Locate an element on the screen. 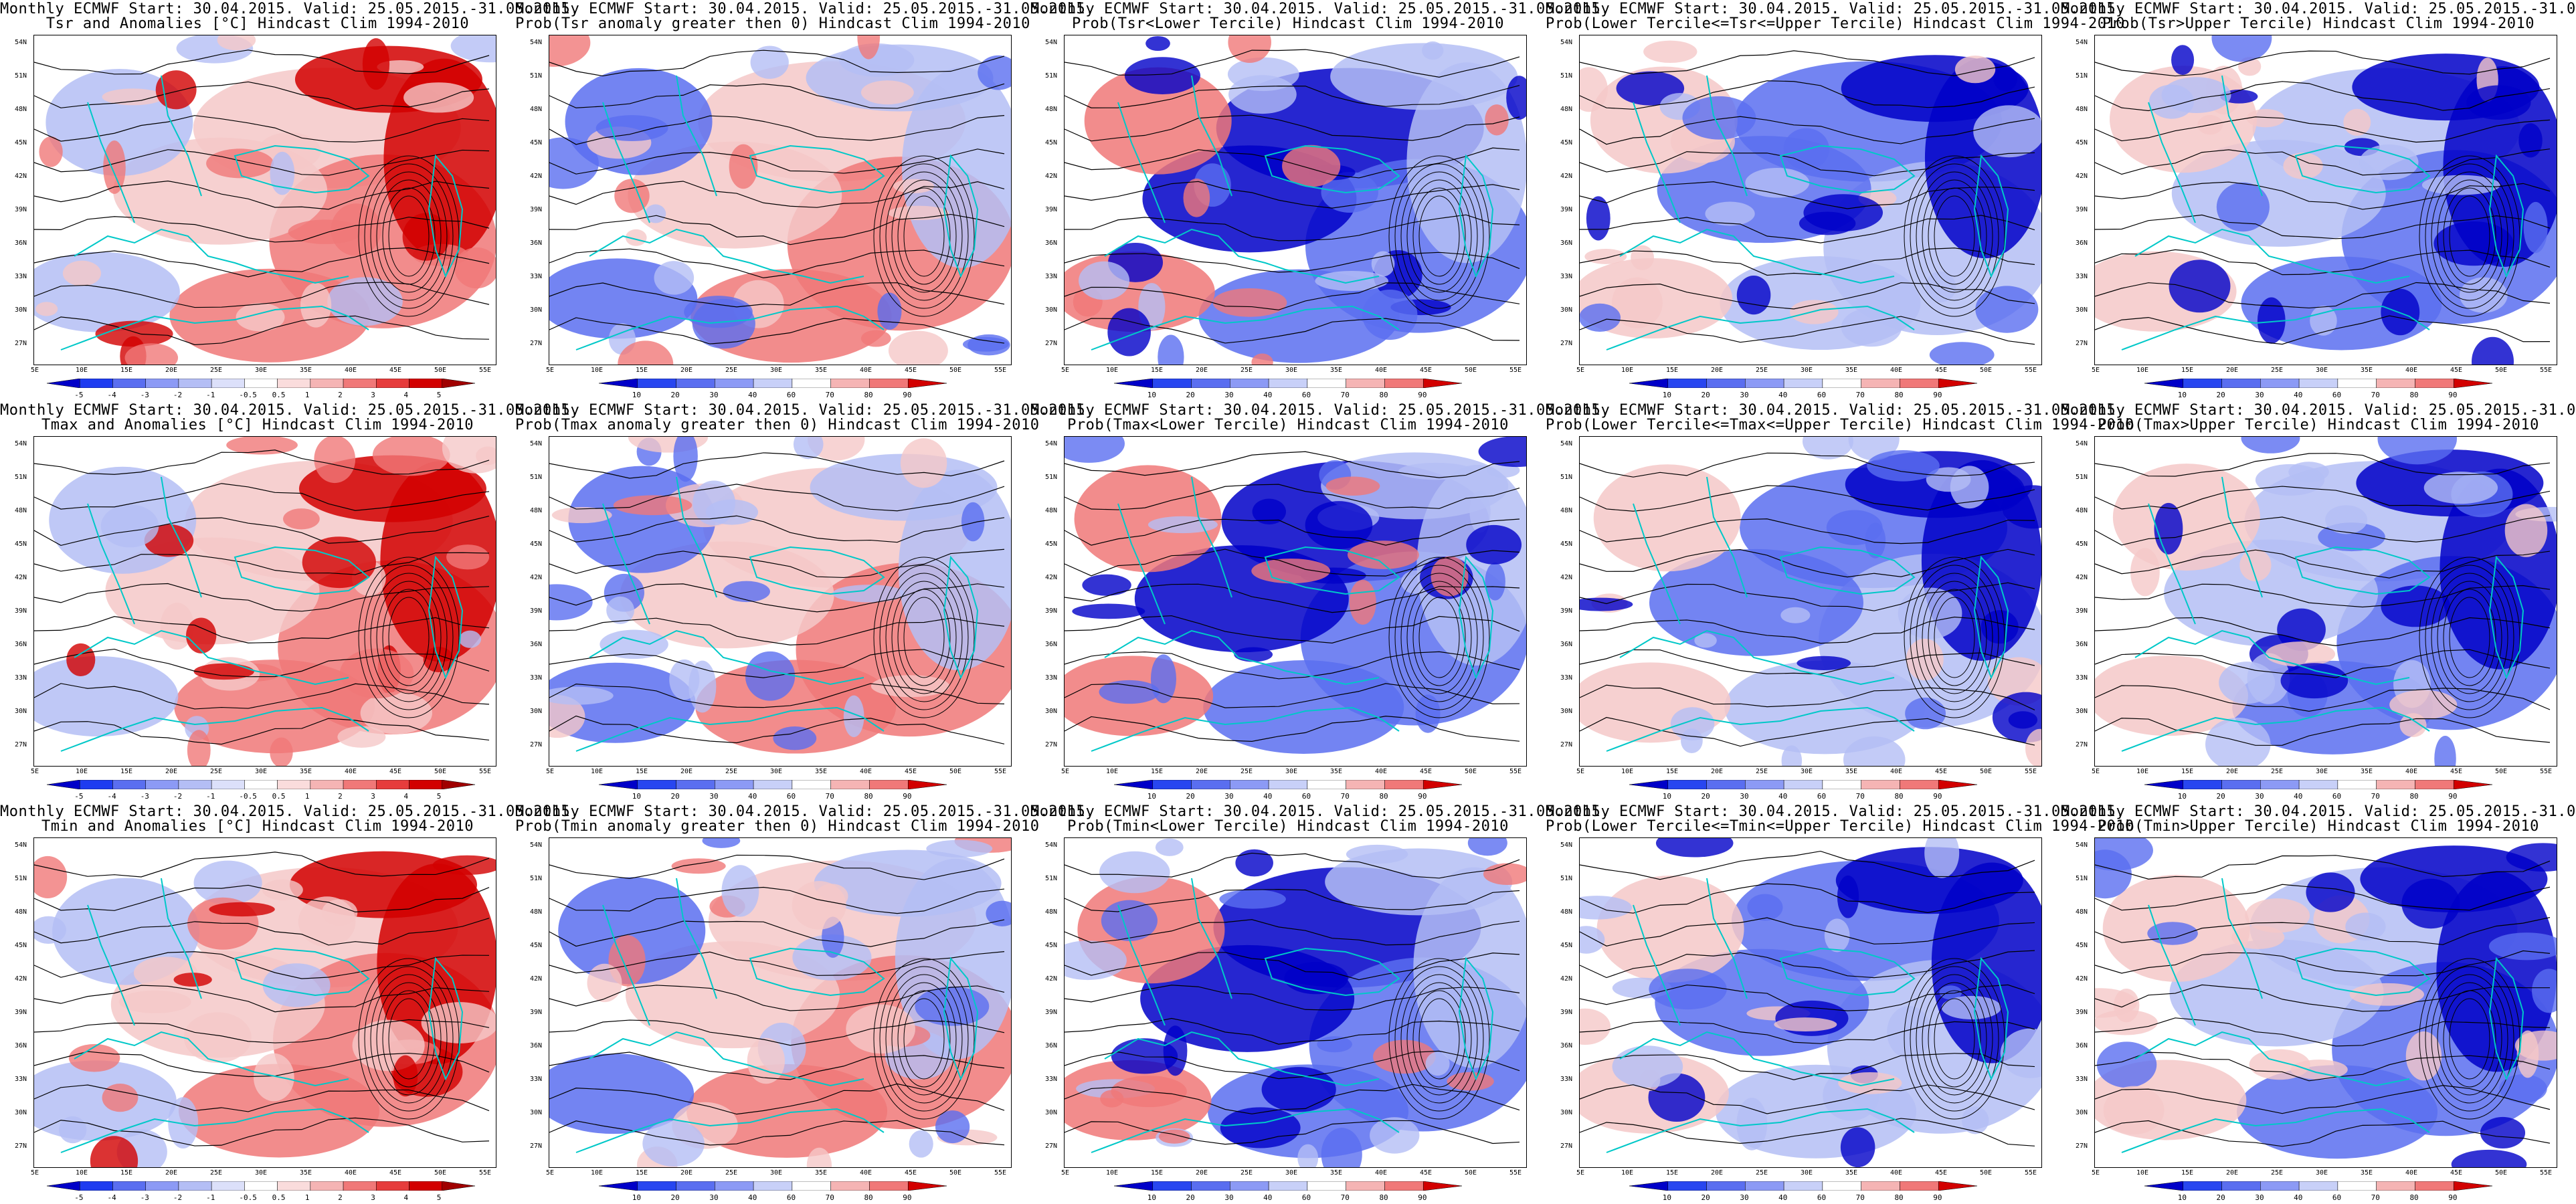 The width and height of the screenshot is (2576, 1204). colorbar-tick: 0.5 is located at coordinates (279, 796).